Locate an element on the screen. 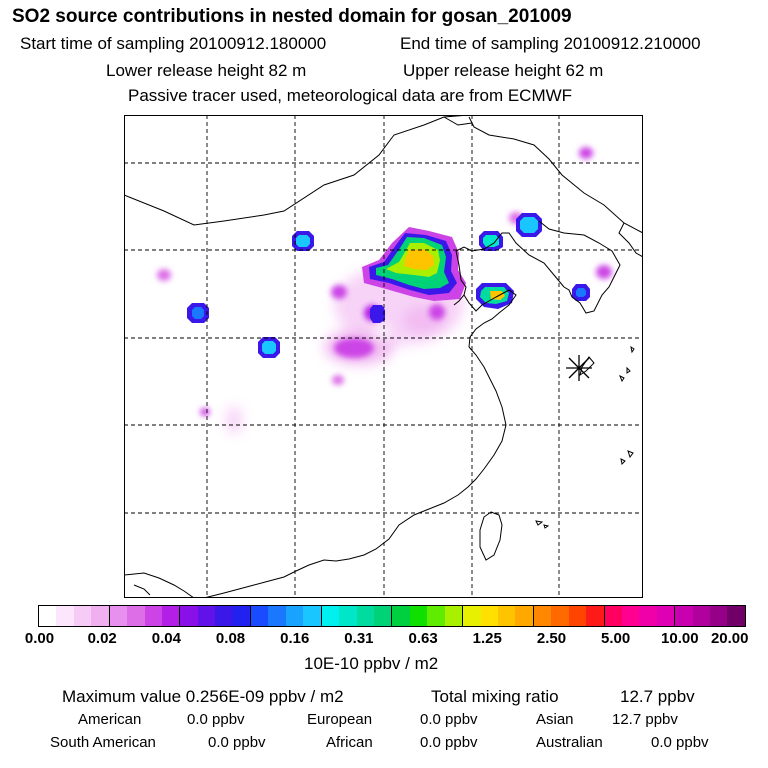 Image resolution: width=768 pixels, height=768 pixels. sampling-end-time: End time of sampling 20100912.210000 is located at coordinates (550, 43).